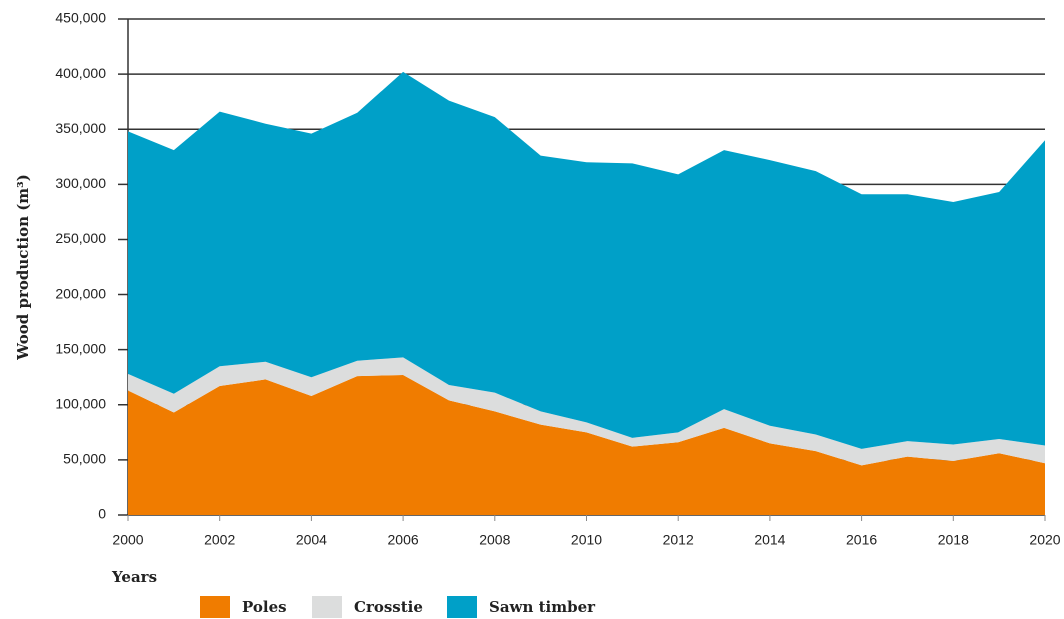  Describe the element at coordinates (80, 293) in the screenshot. I see `y-tick-label: 200,000` at that location.